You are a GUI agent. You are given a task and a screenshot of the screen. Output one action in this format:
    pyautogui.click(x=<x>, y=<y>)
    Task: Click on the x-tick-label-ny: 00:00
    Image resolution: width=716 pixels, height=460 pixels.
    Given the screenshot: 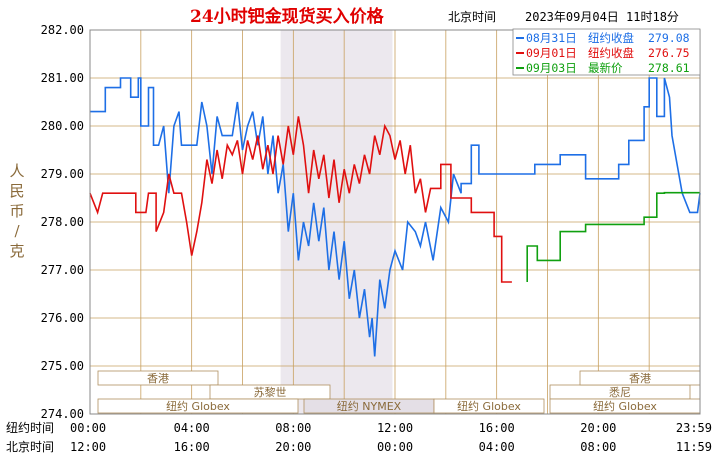 What is the action you would take?
    pyautogui.click(x=88, y=428)
    